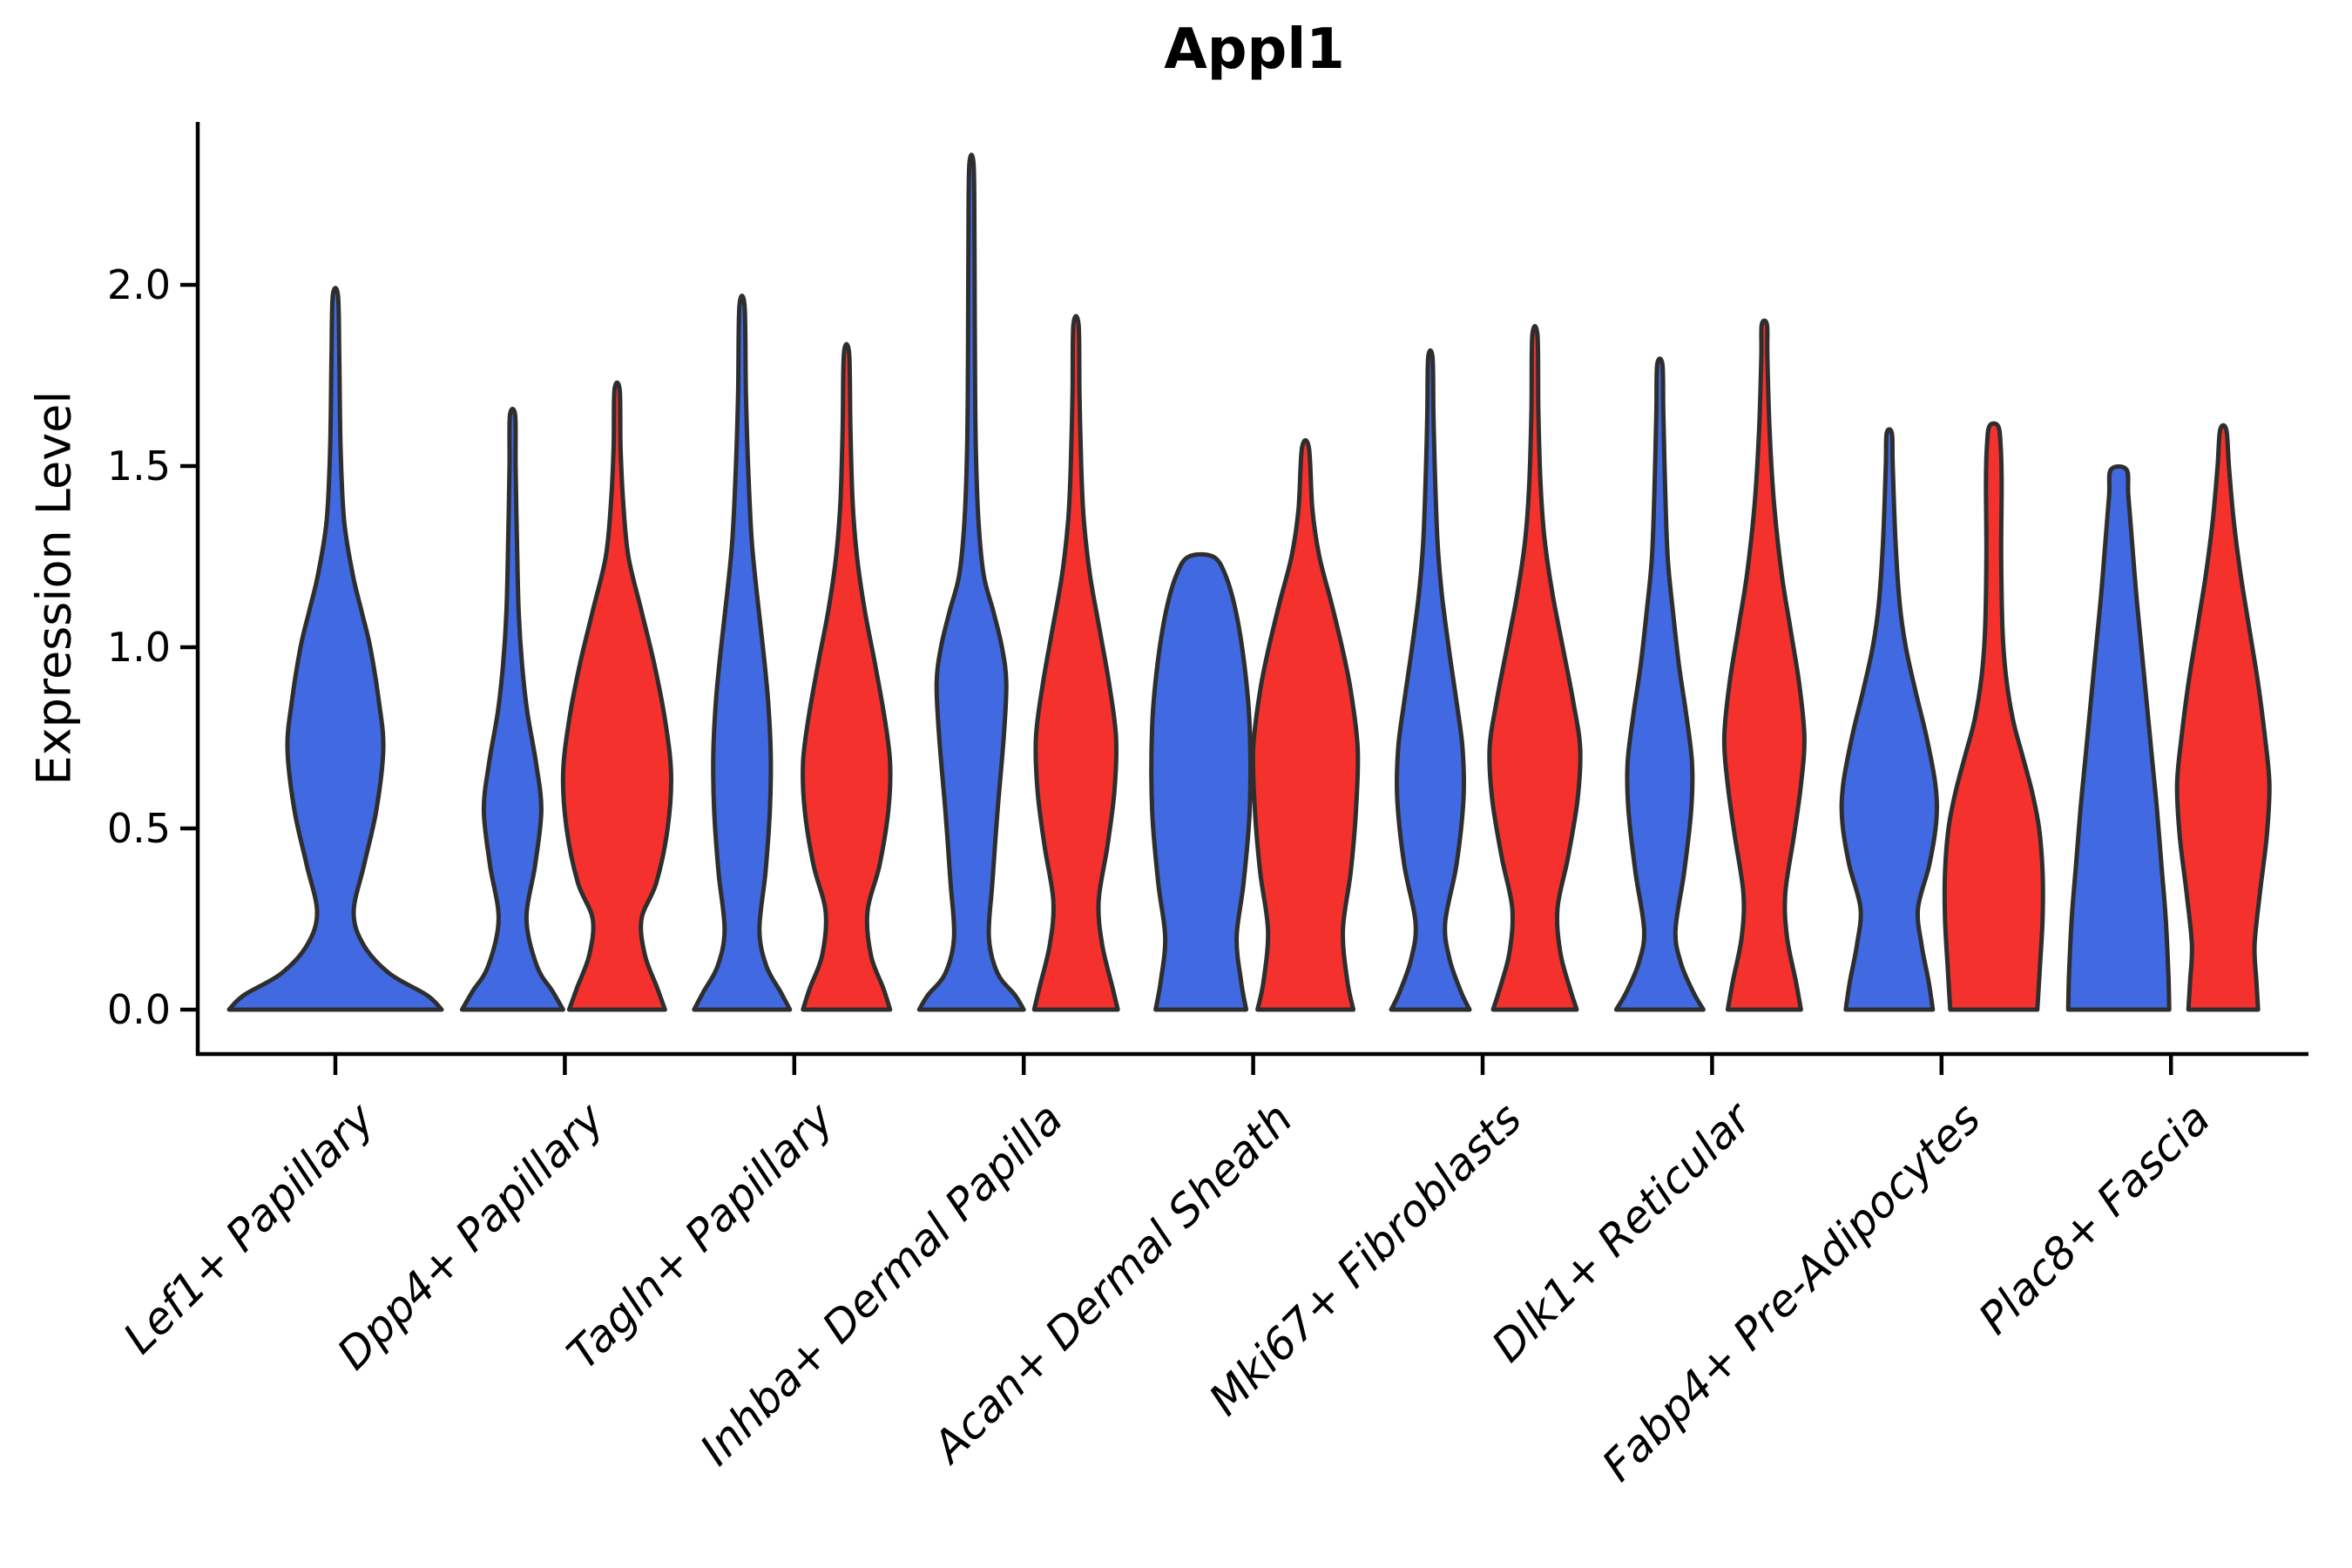 This screenshot has width=2352, height=1568. I want to click on violin-blue-plac8-fascia, so click(2118, 738).